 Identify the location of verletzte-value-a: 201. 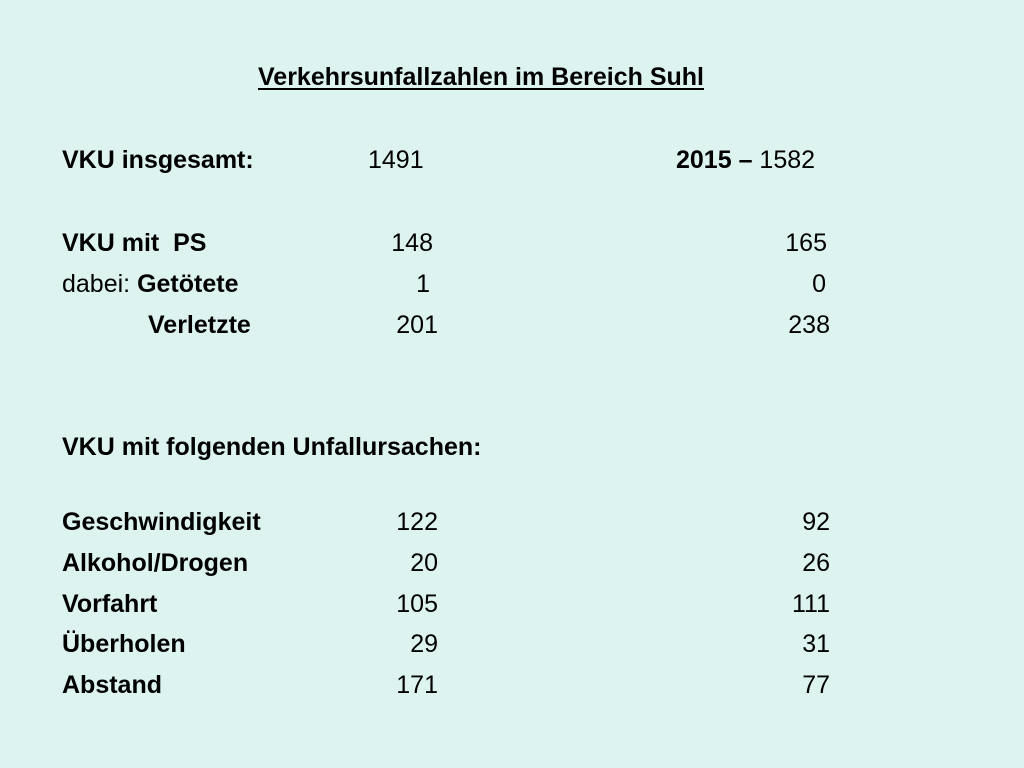
(417, 325).